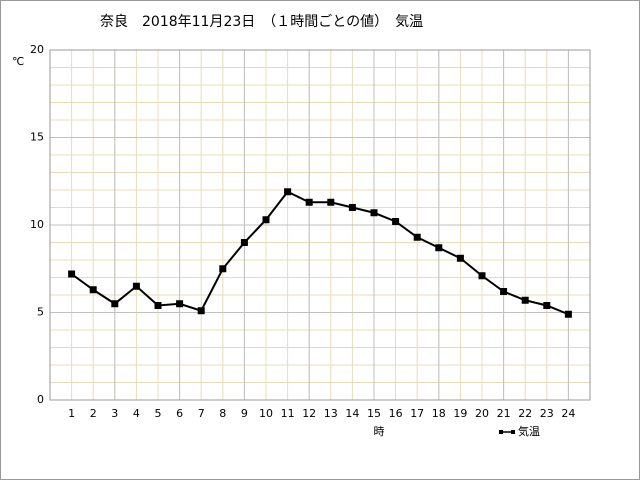 This screenshot has width=640, height=480. Describe the element at coordinates (201, 413) in the screenshot. I see `x-tick-label: 7` at that location.